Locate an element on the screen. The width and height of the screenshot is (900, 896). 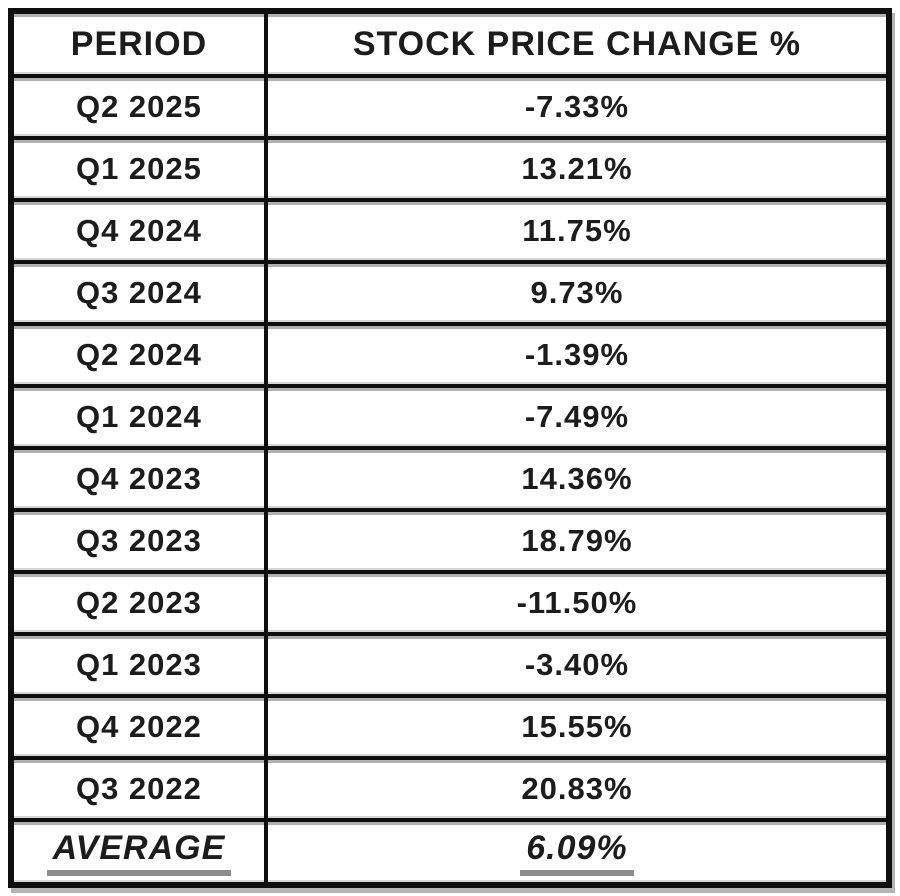
change-cell: 11.75% is located at coordinates (577, 231).